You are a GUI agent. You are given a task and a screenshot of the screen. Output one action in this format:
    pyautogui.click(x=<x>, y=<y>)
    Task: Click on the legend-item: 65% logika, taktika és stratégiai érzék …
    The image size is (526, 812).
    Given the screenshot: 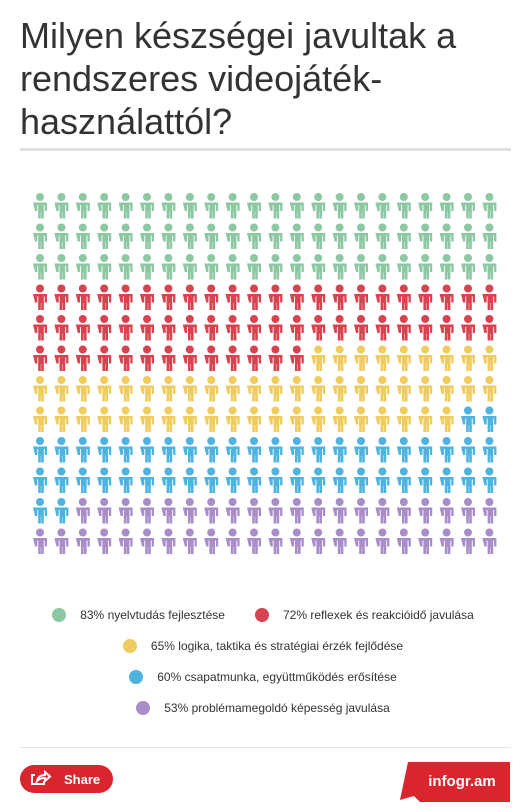 What is the action you would take?
    pyautogui.click(x=262, y=646)
    